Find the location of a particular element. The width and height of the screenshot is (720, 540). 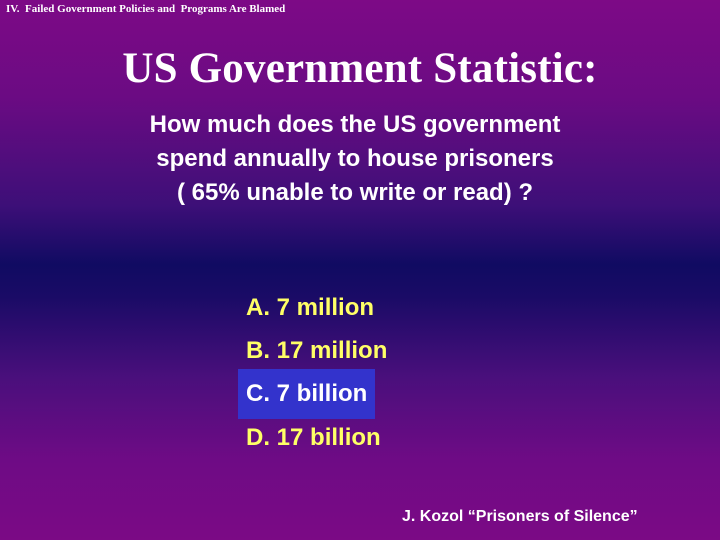

slide-title: US Government Statistic: is located at coordinates (360, 68).